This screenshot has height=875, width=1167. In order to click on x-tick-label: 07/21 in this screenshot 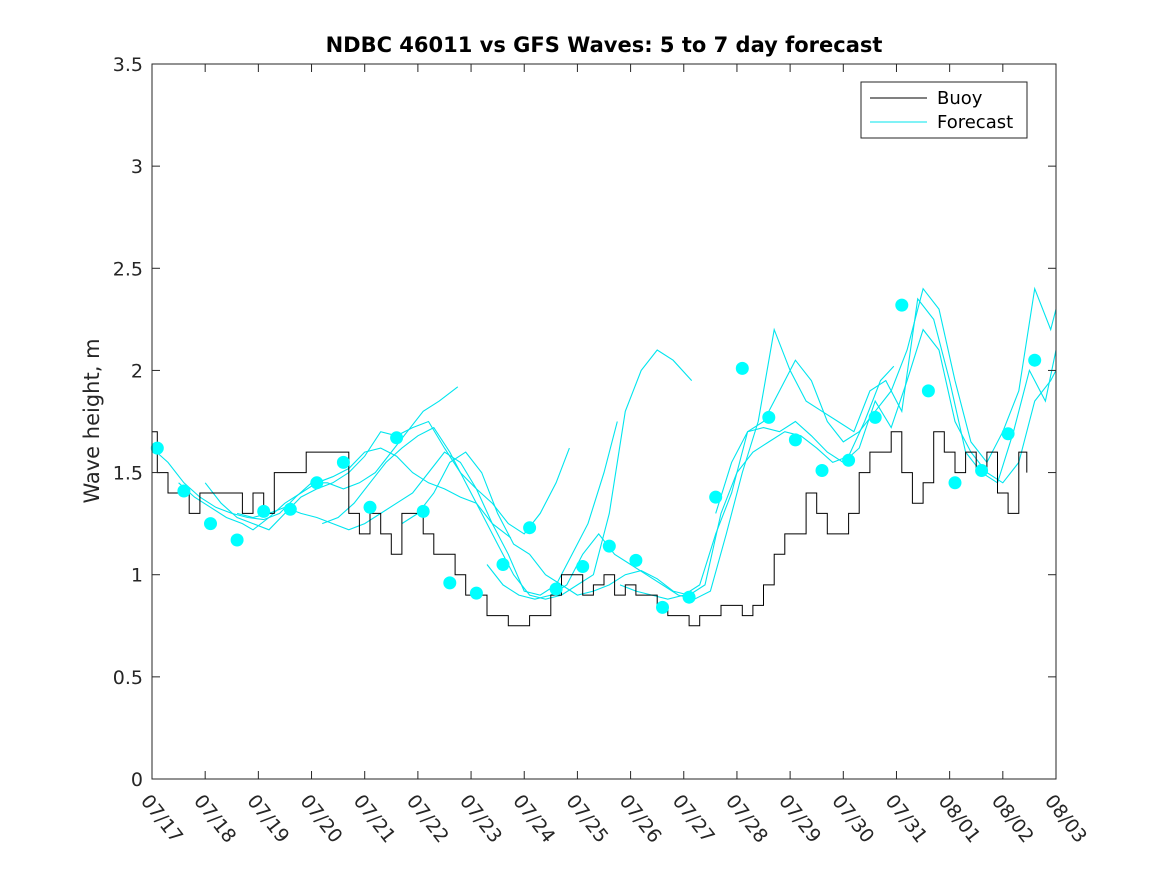, I will do `click(374, 819)`.